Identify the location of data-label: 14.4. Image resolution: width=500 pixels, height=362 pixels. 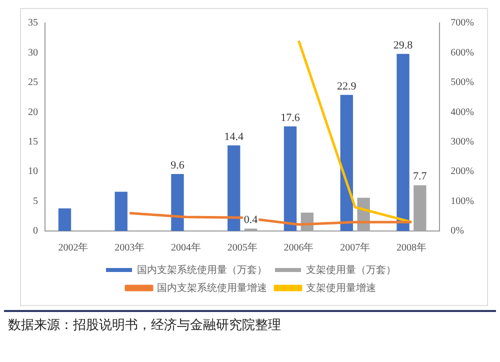
(234, 136).